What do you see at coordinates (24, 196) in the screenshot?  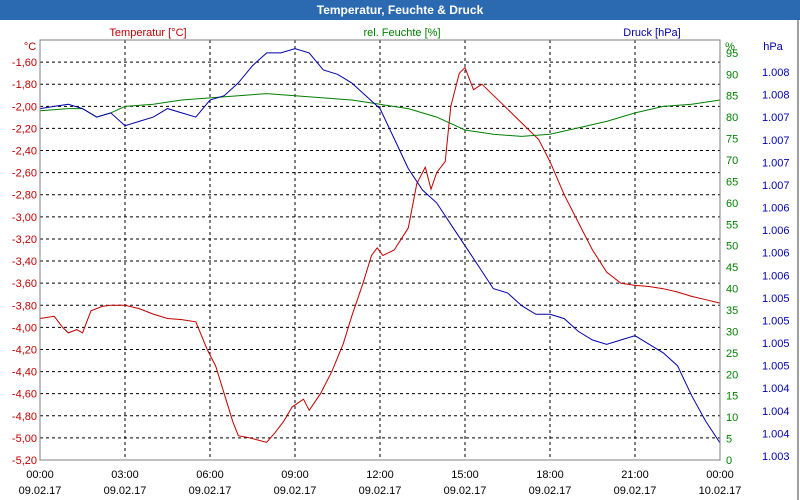 I see `left-tick-label: -2,80` at bounding box center [24, 196].